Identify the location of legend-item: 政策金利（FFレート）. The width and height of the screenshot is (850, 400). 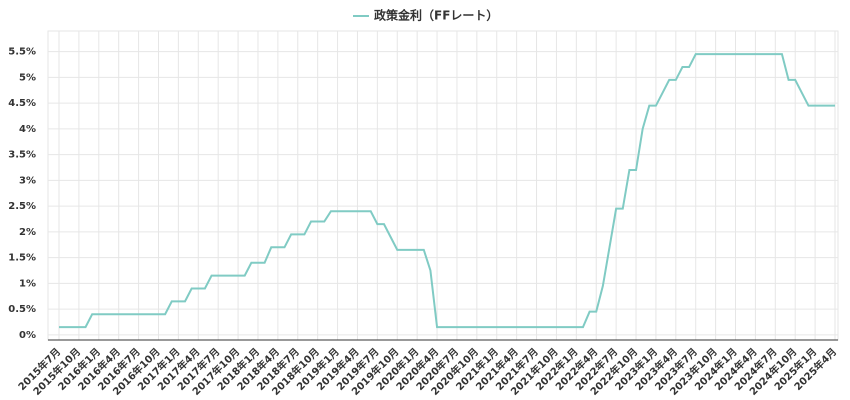
(425, 15).